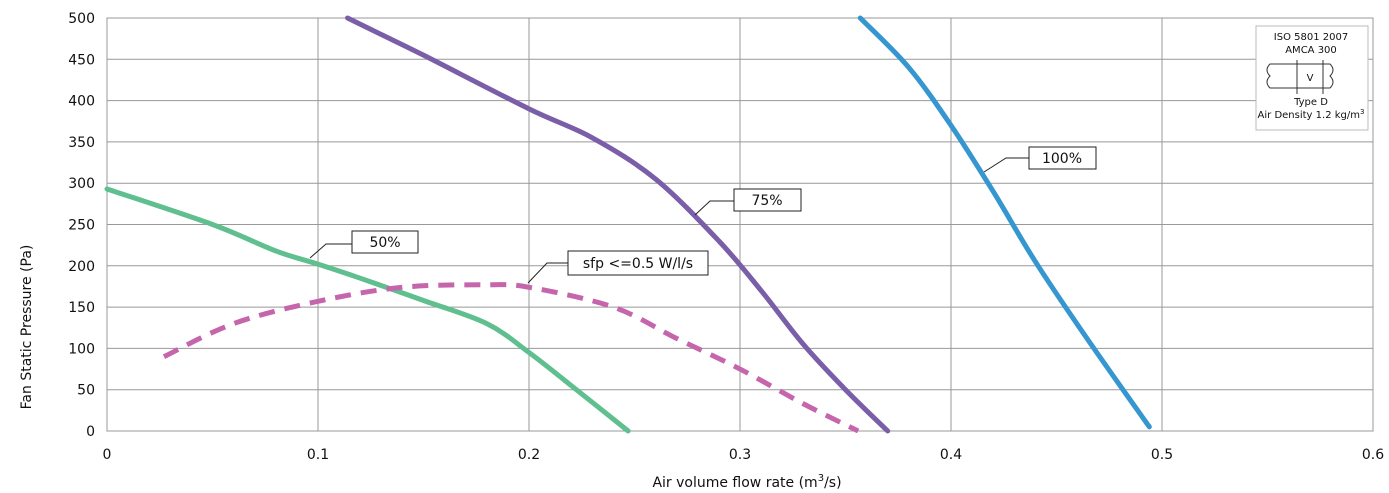  I want to click on x-tick-label: 0.2, so click(529, 455).